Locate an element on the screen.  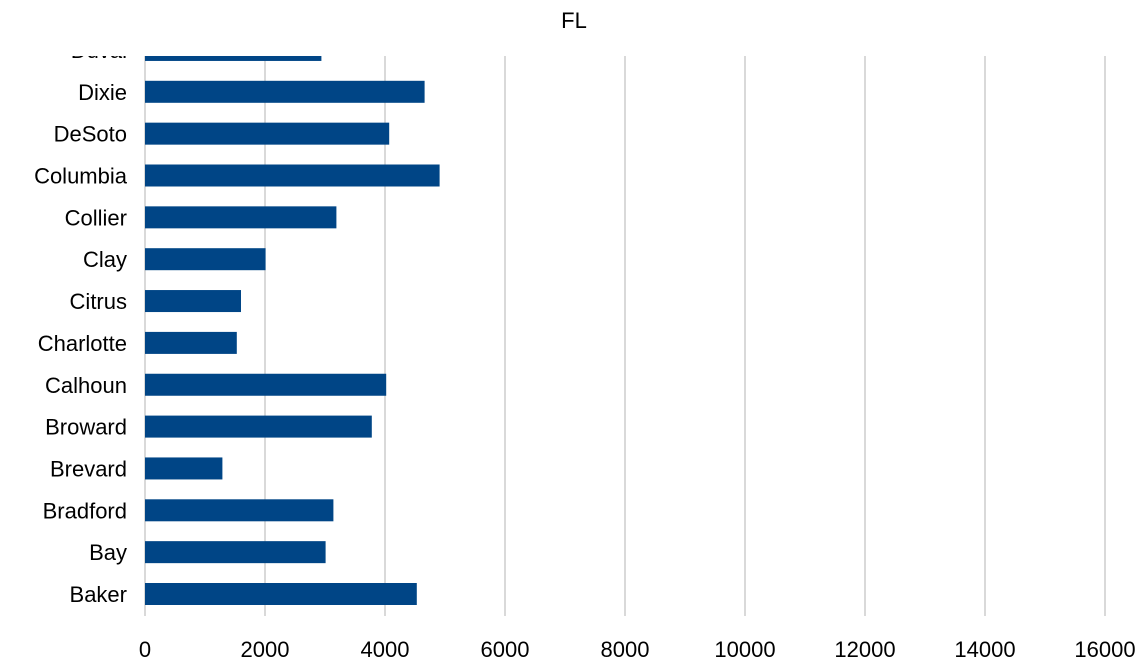
x-tick-labels: 0 2000 4000 6000 8000 10000 12000 14000 16000 is located at coordinates (637, 649).